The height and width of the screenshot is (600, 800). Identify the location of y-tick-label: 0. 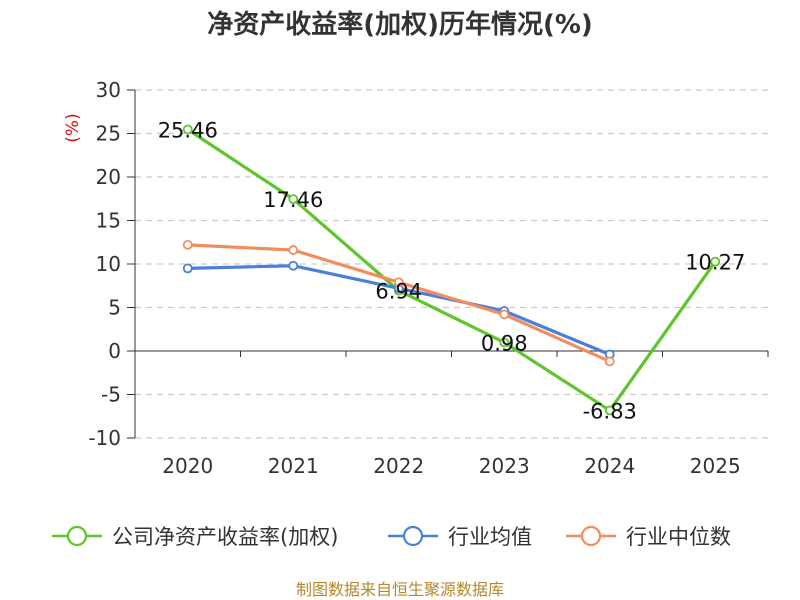
(114, 351).